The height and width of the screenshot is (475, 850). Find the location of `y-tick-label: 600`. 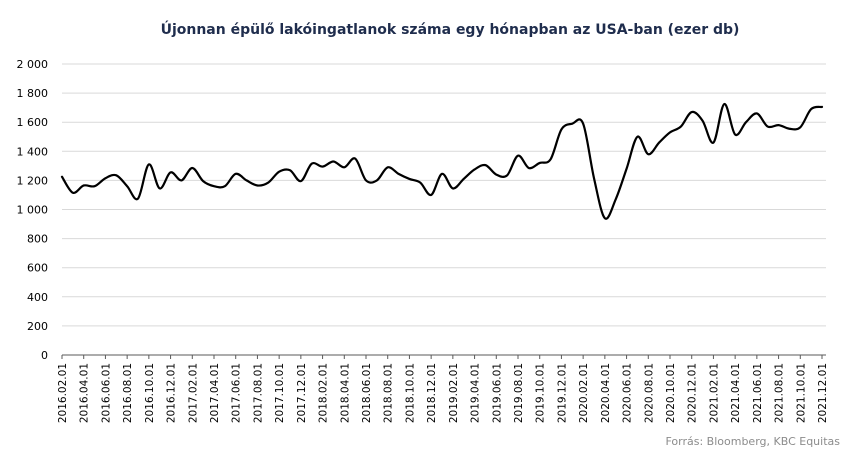

y-tick-label: 600 is located at coordinates (37, 268).